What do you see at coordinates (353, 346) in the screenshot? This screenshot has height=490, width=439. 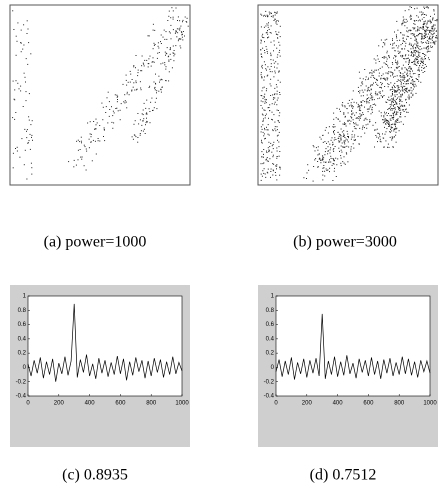 I see `signal-line` at bounding box center [353, 346].